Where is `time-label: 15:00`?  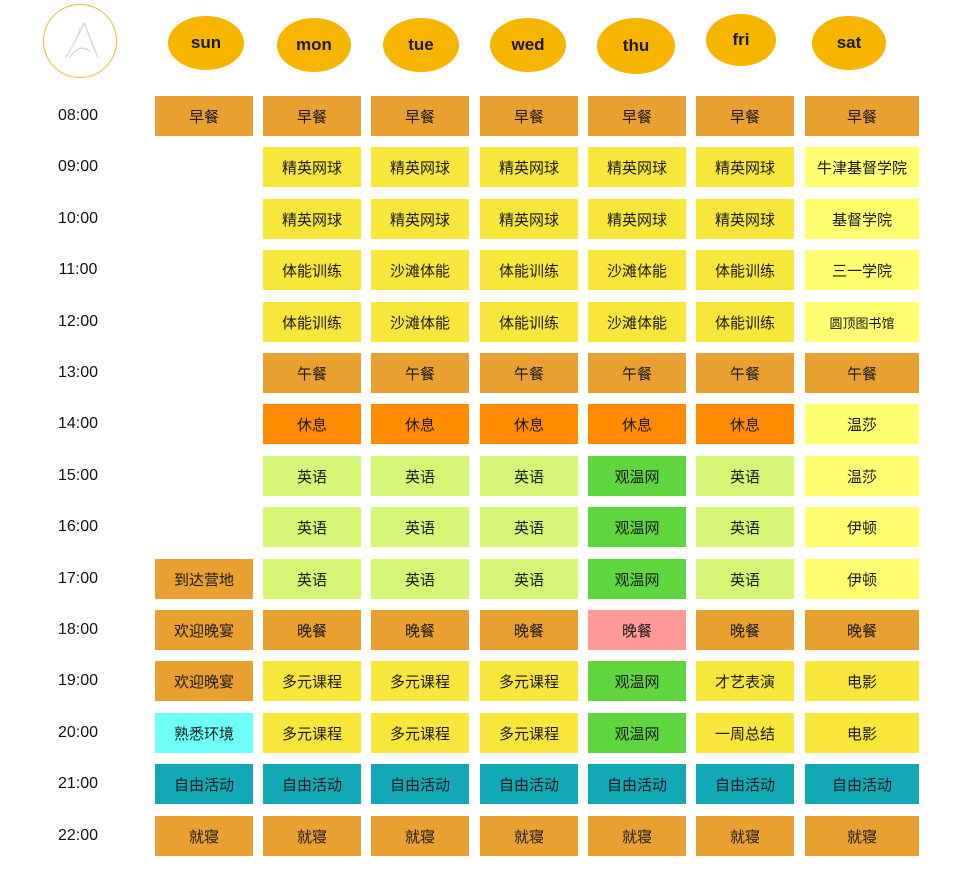
time-label: 15:00 is located at coordinates (78, 475).